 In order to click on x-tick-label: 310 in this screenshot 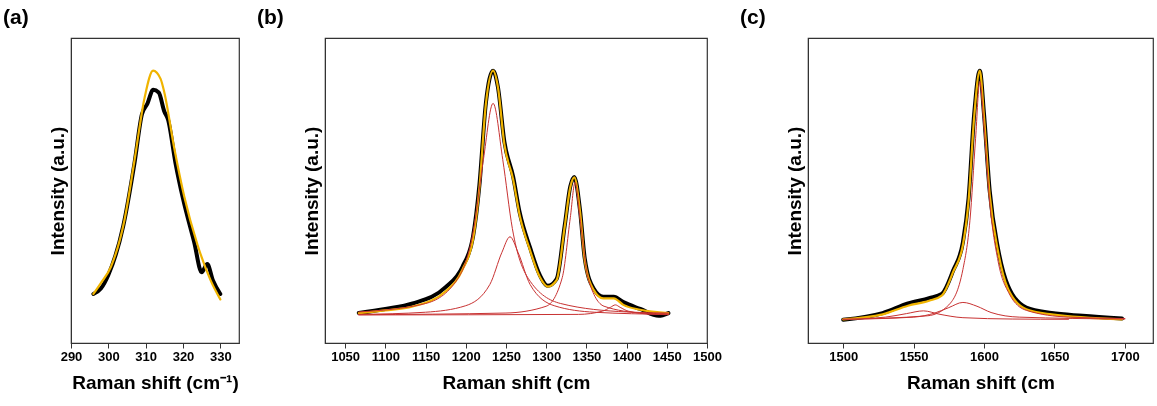, I will do `click(146, 356)`.